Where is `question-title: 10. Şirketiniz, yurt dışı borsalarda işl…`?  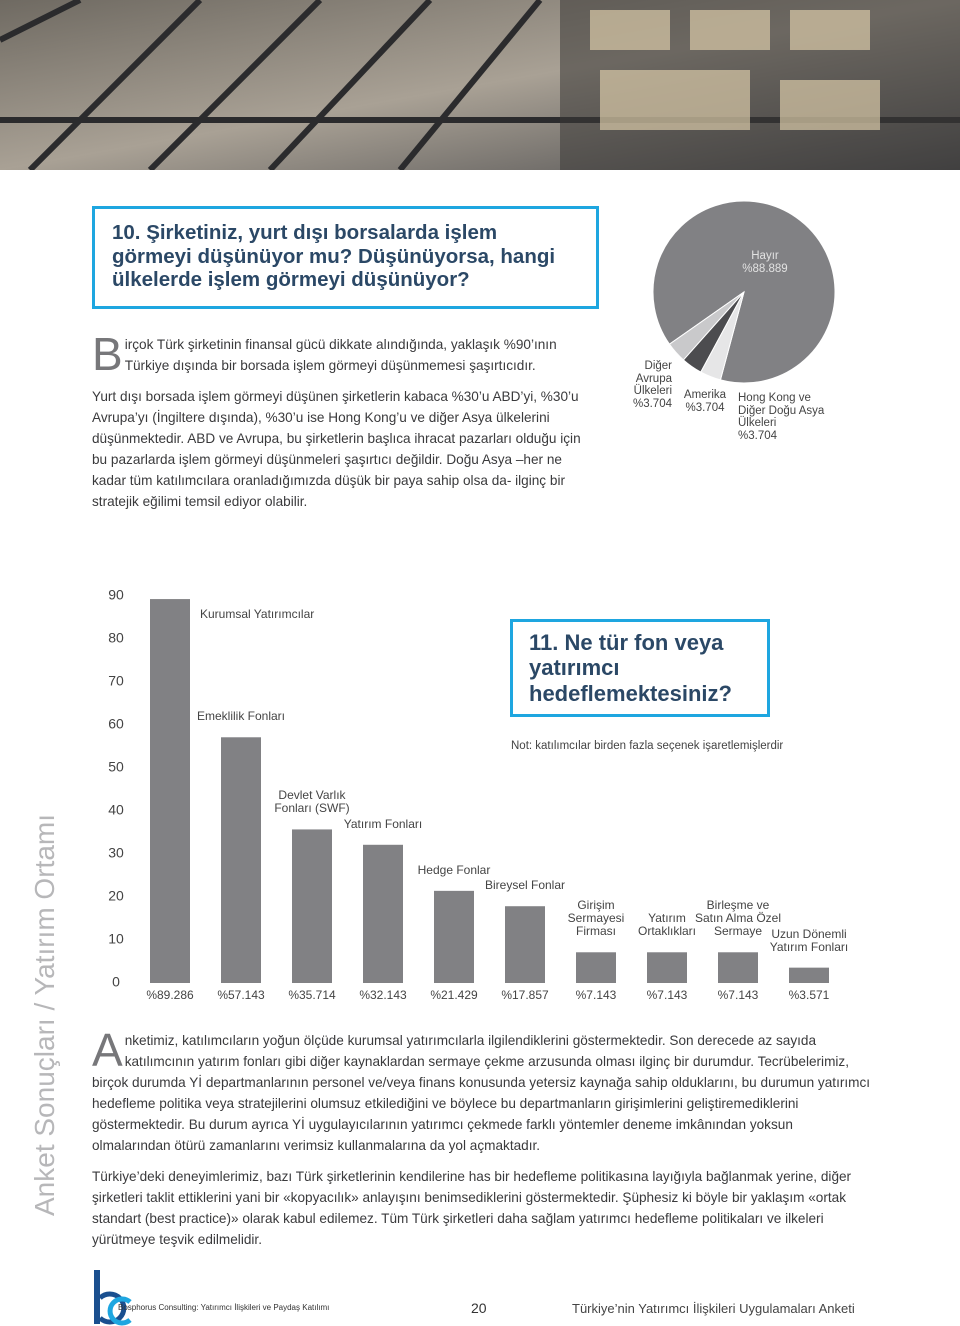 question-title: 10. Şirketiniz, yurt dışı borsalarda işl… is located at coordinates (334, 256).